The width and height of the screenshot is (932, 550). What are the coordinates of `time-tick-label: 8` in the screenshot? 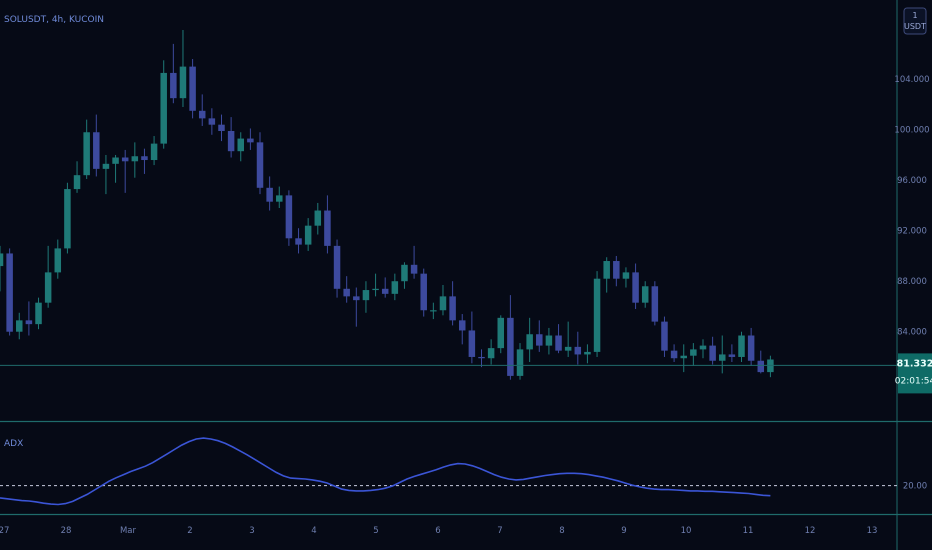 It's located at (561, 531).